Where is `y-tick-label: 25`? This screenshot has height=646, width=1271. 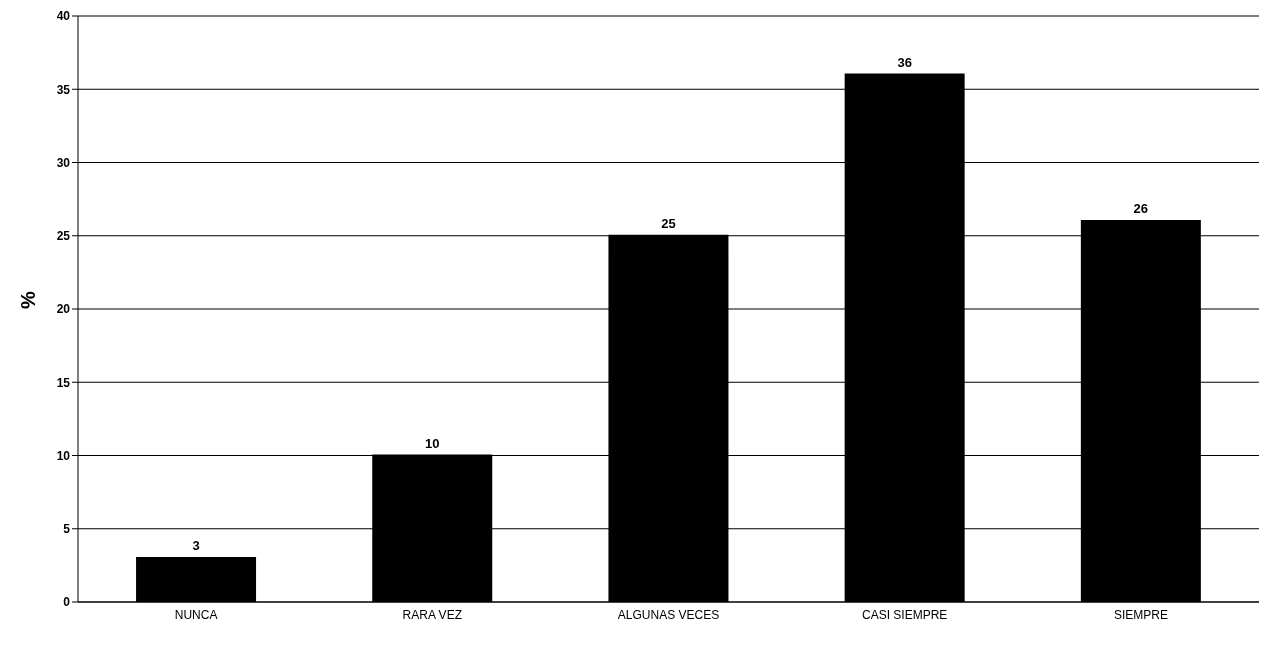 y-tick-label: 25 is located at coordinates (63, 236).